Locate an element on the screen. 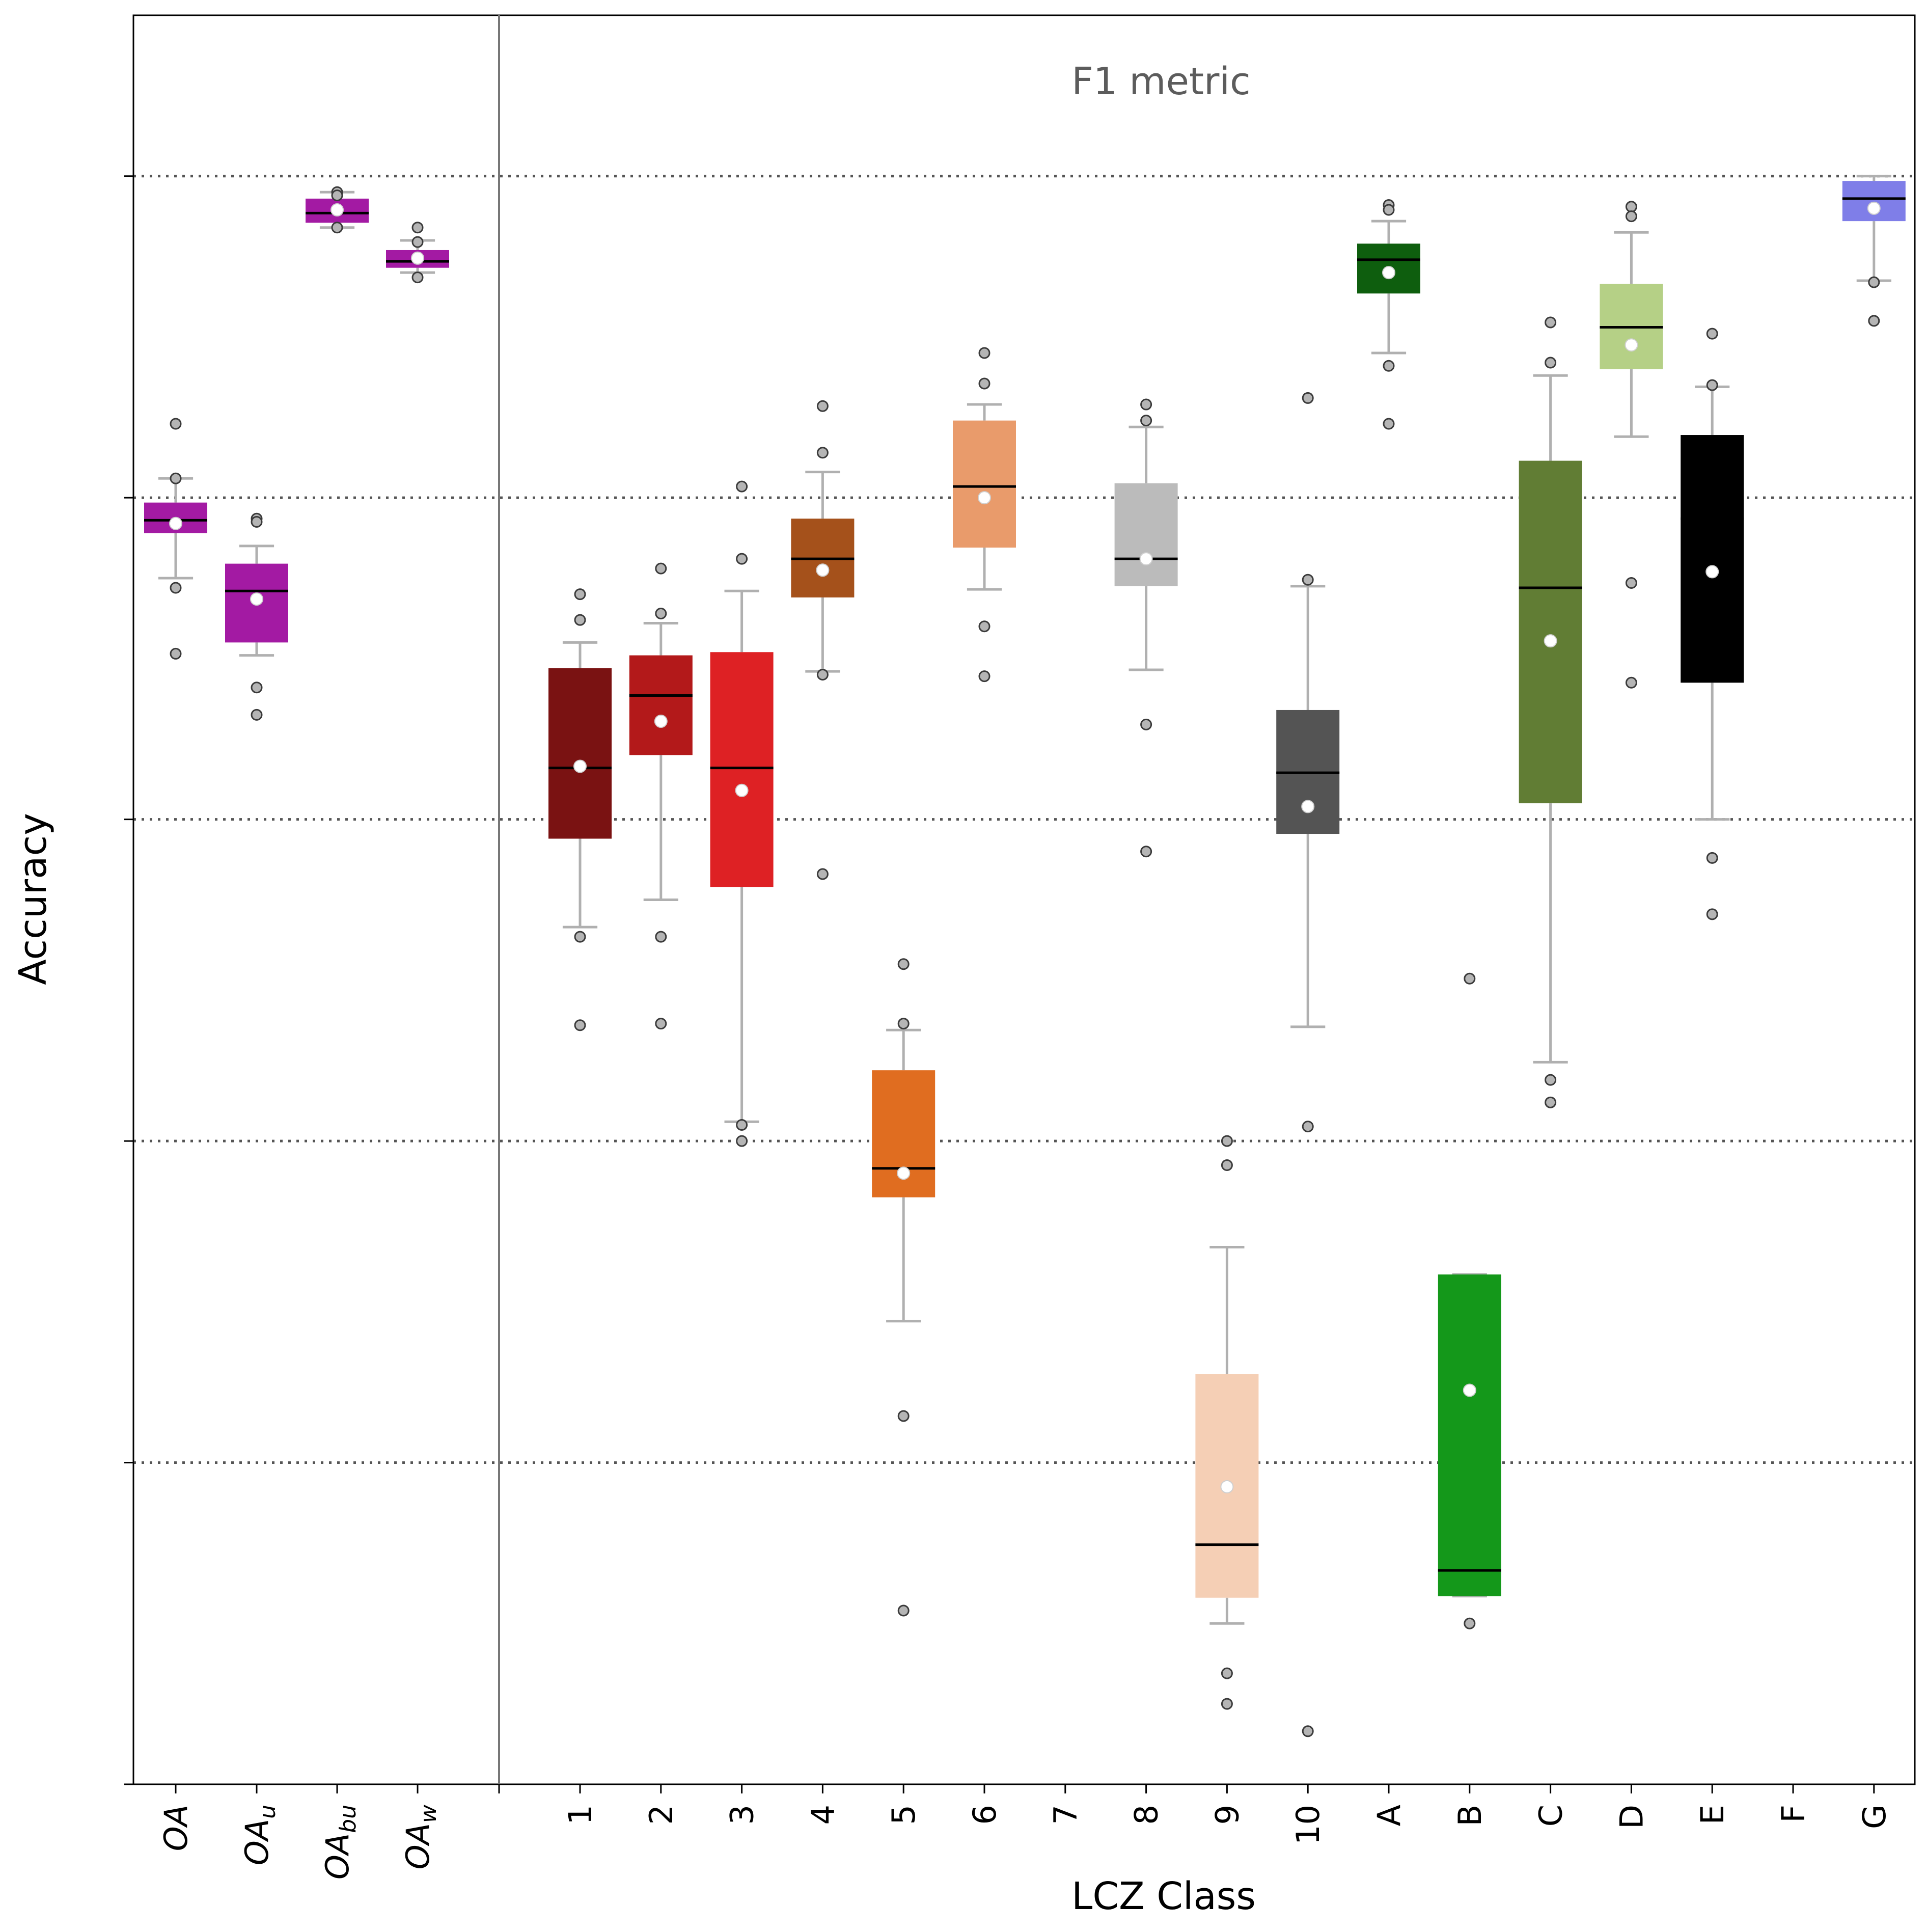  x-tick-label-OA_bu: OAbu is located at coordinates (340, 1842).